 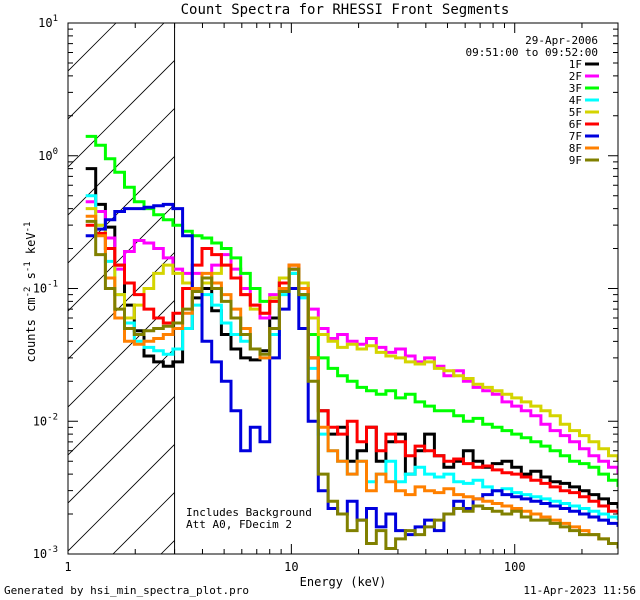 I want to click on legend-label-8F: 8F, so click(x=575, y=148).